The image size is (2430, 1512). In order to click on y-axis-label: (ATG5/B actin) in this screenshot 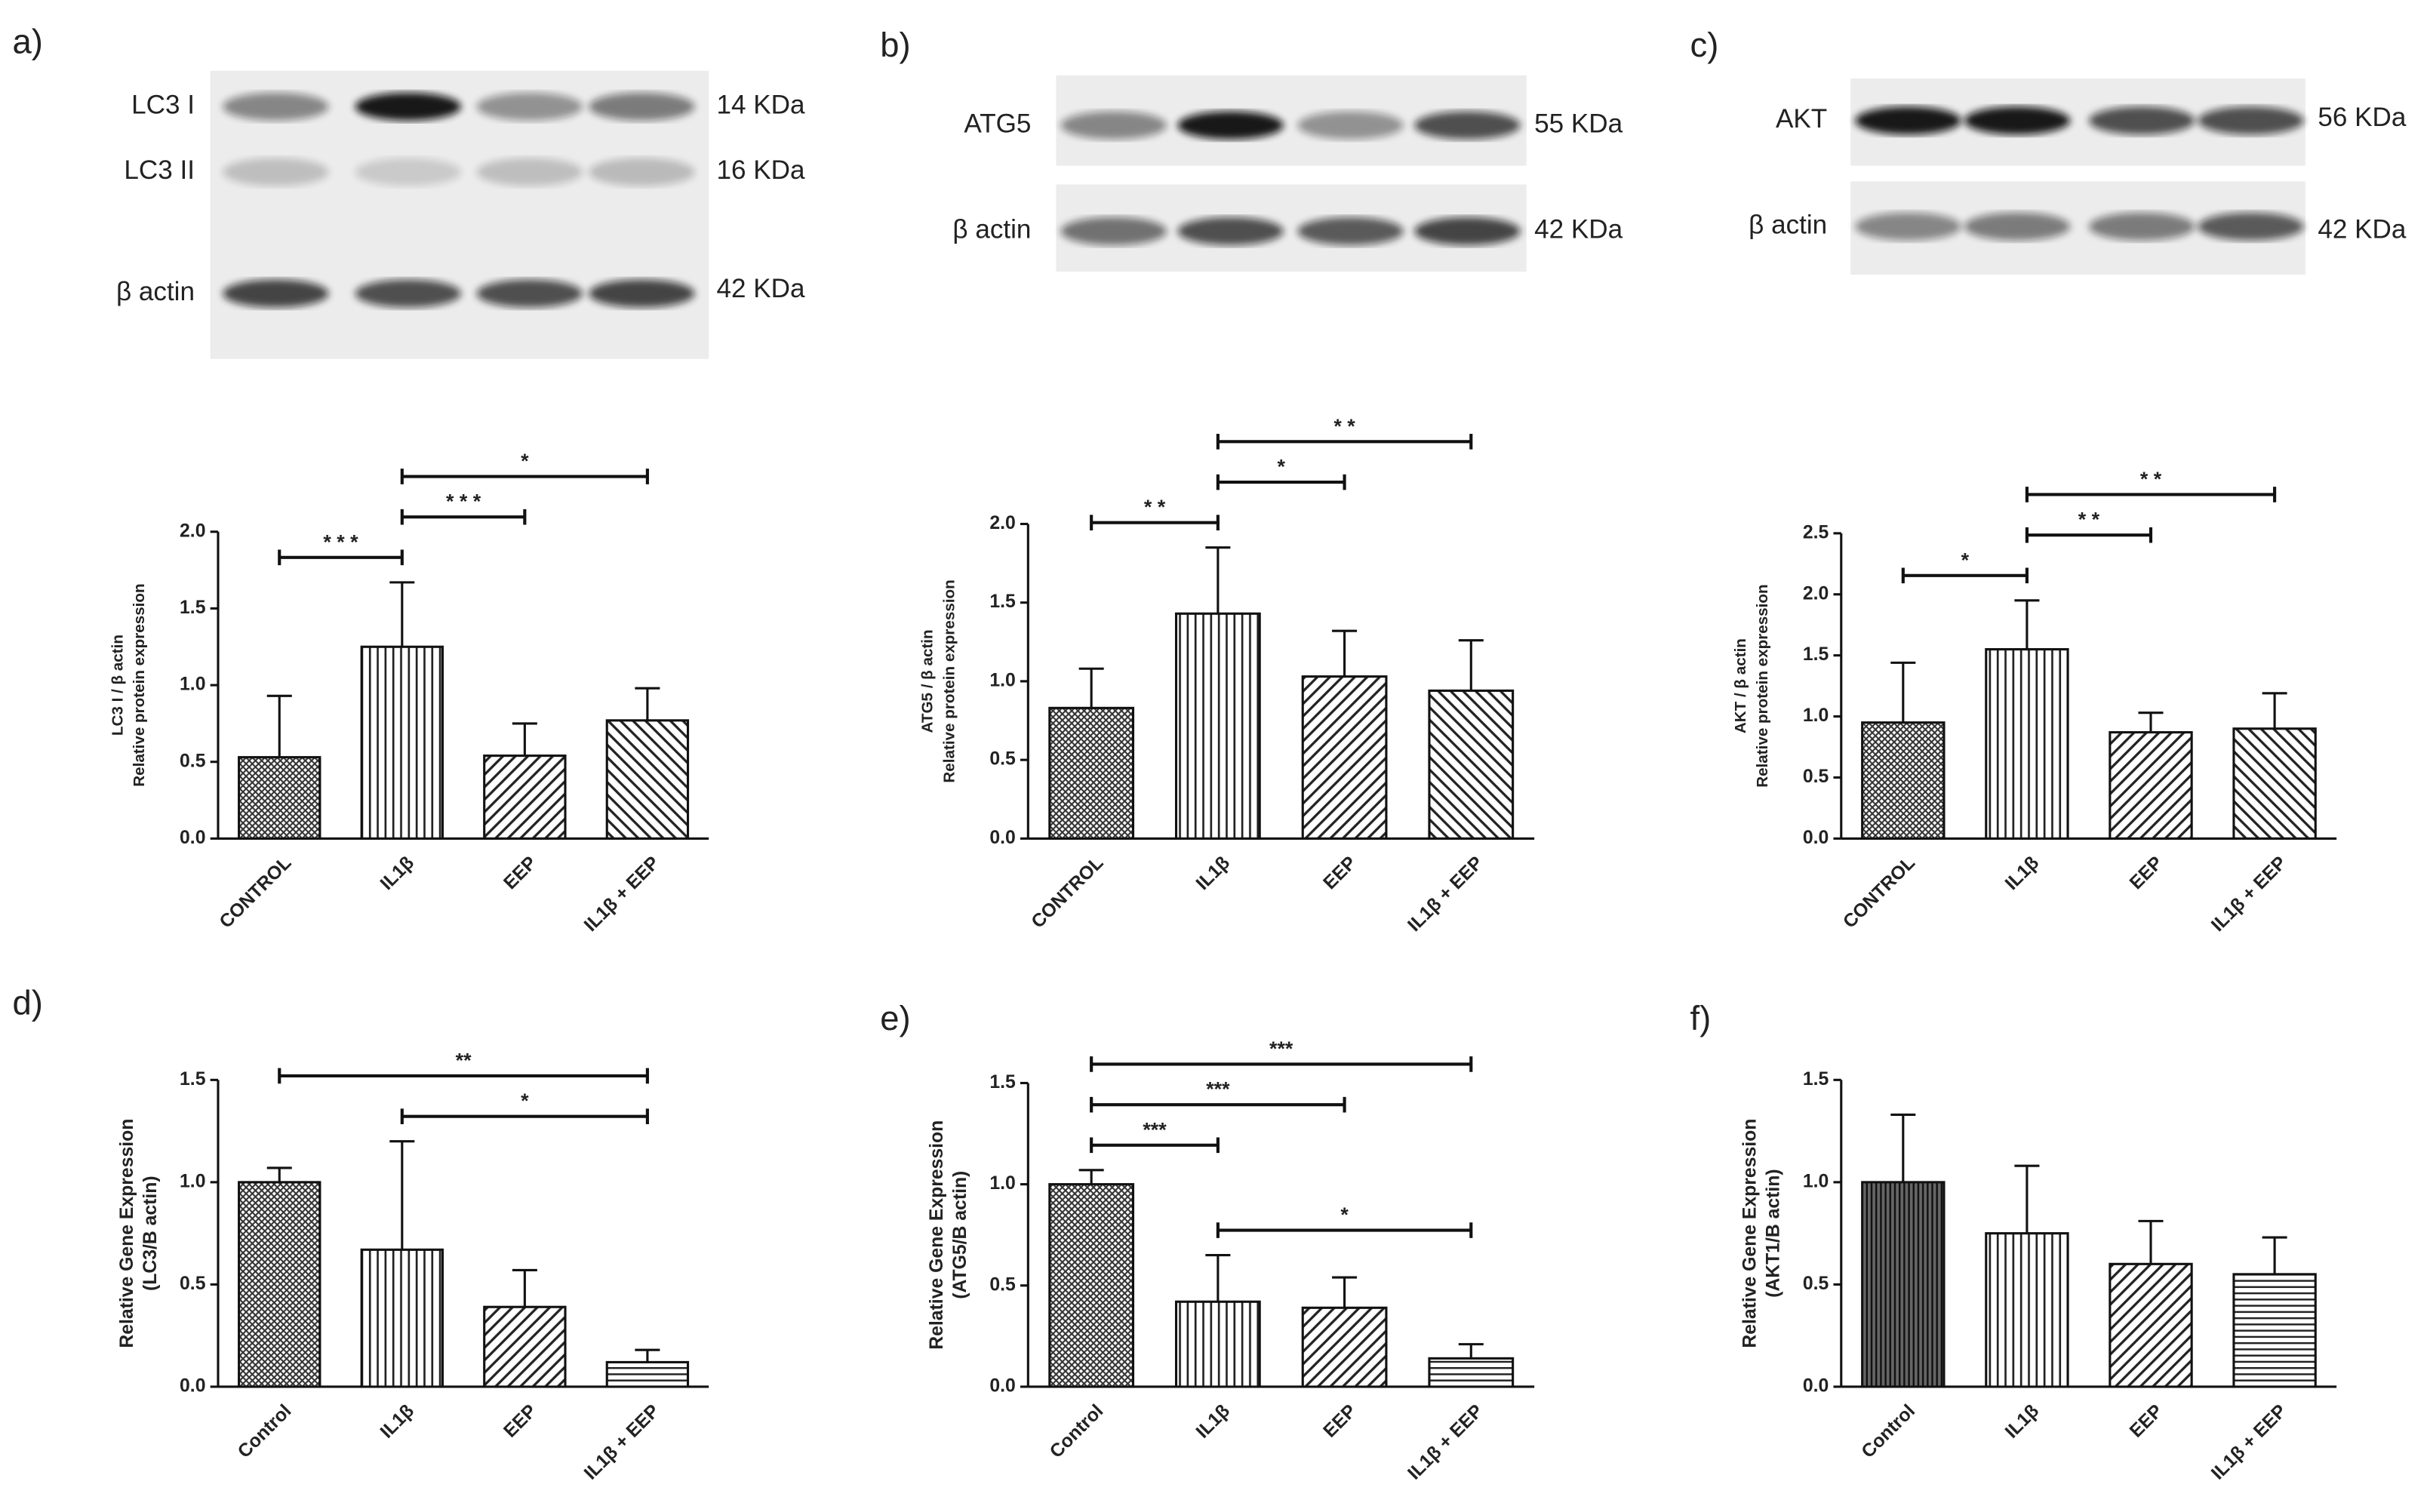, I will do `click(960, 1235)`.